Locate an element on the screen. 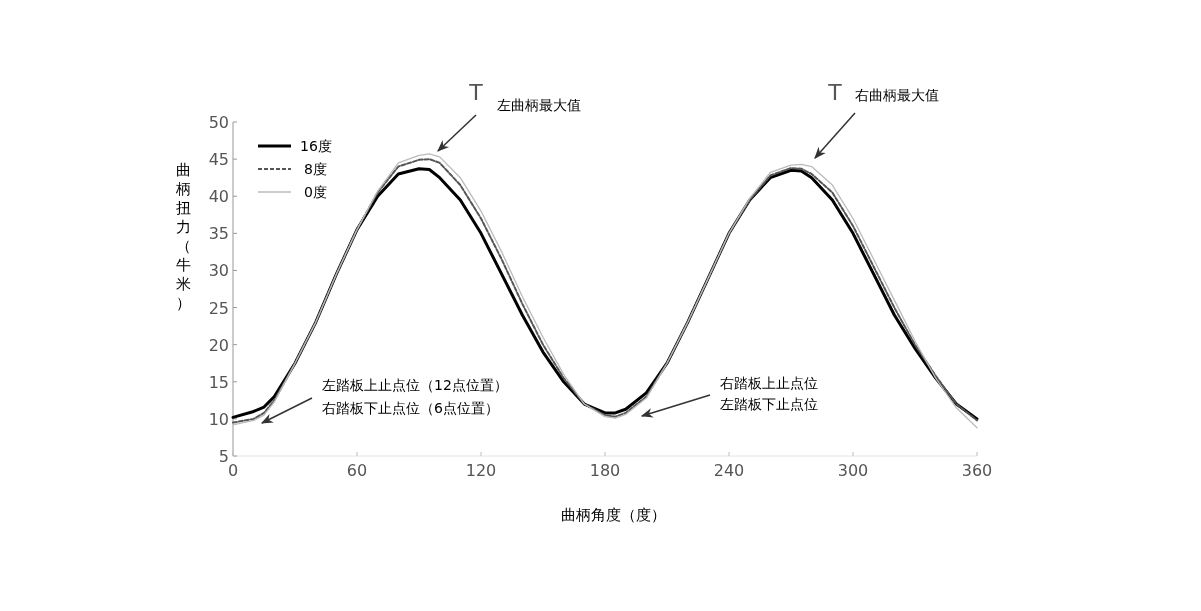 Image resolution: width=1201 pixels, height=611 pixels. x-tick-label: 360 is located at coordinates (977, 470).